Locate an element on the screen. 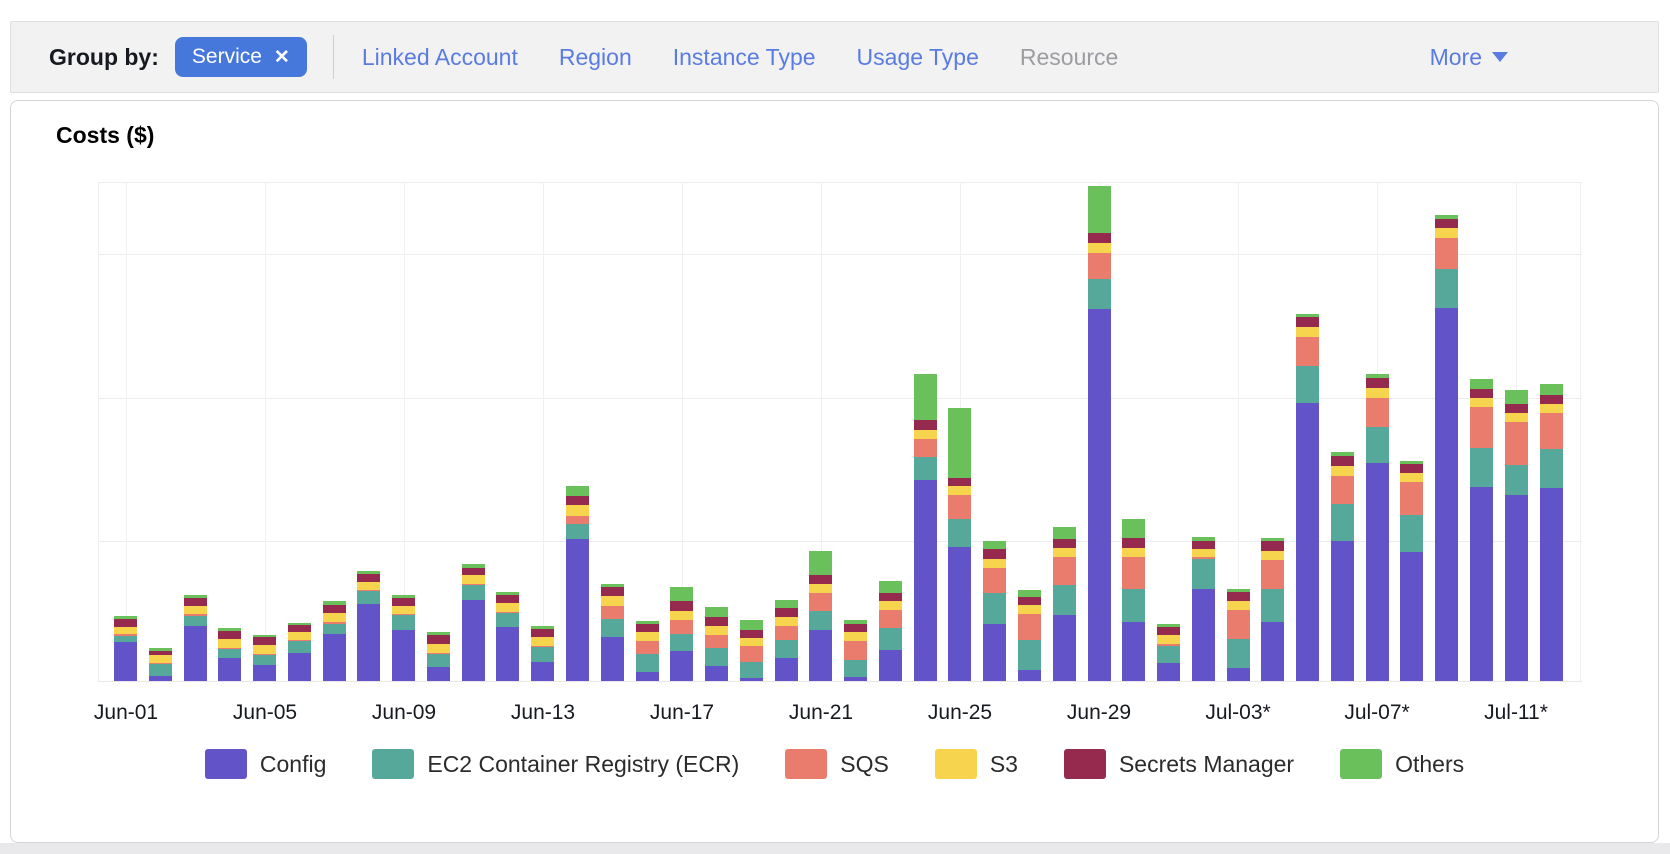  group-by-link-region: Region is located at coordinates (595, 56).